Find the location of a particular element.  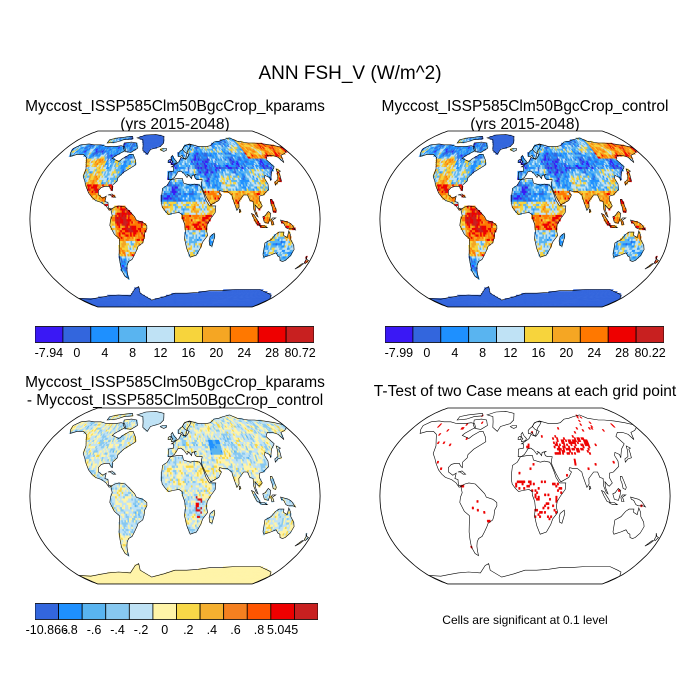

map-panel-ttest is located at coordinates (525, 496).